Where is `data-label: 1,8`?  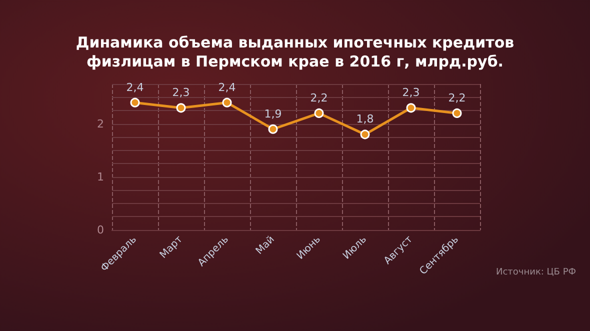 data-label: 1,8 is located at coordinates (365, 119).